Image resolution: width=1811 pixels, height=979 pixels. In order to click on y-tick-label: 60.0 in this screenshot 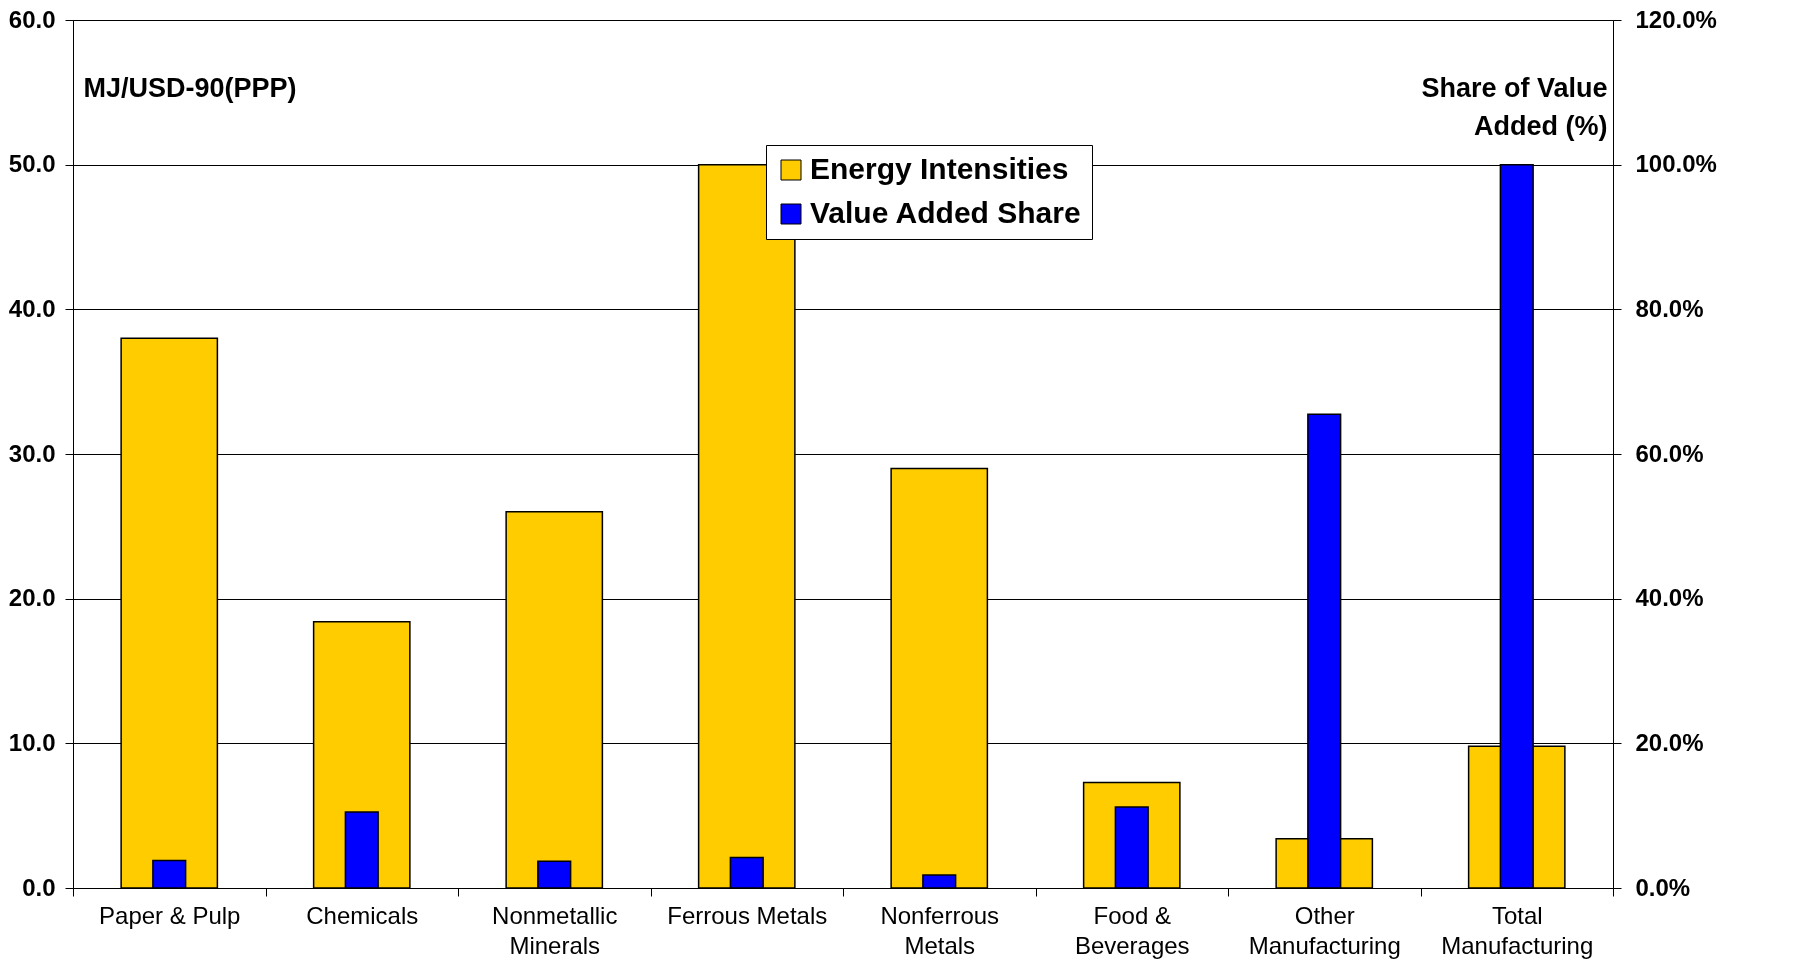, I will do `click(32, 19)`.